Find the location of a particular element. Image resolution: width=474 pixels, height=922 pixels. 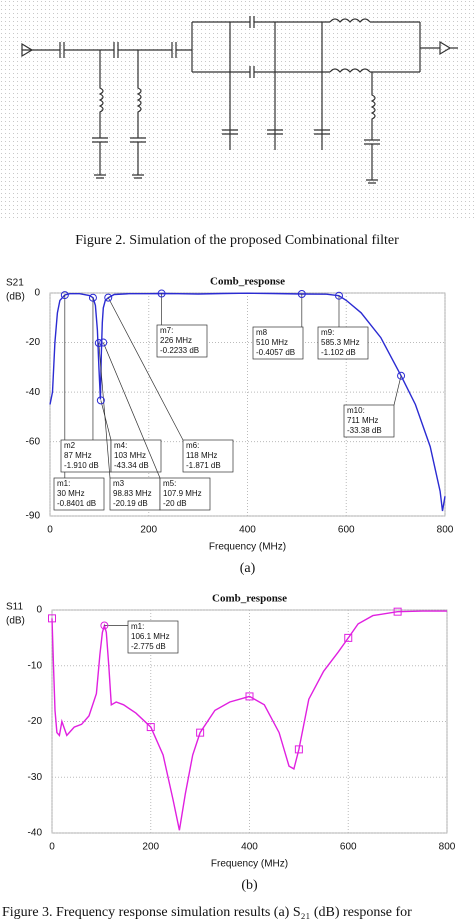

marker-text: -1.102 dB is located at coordinates (338, 352).